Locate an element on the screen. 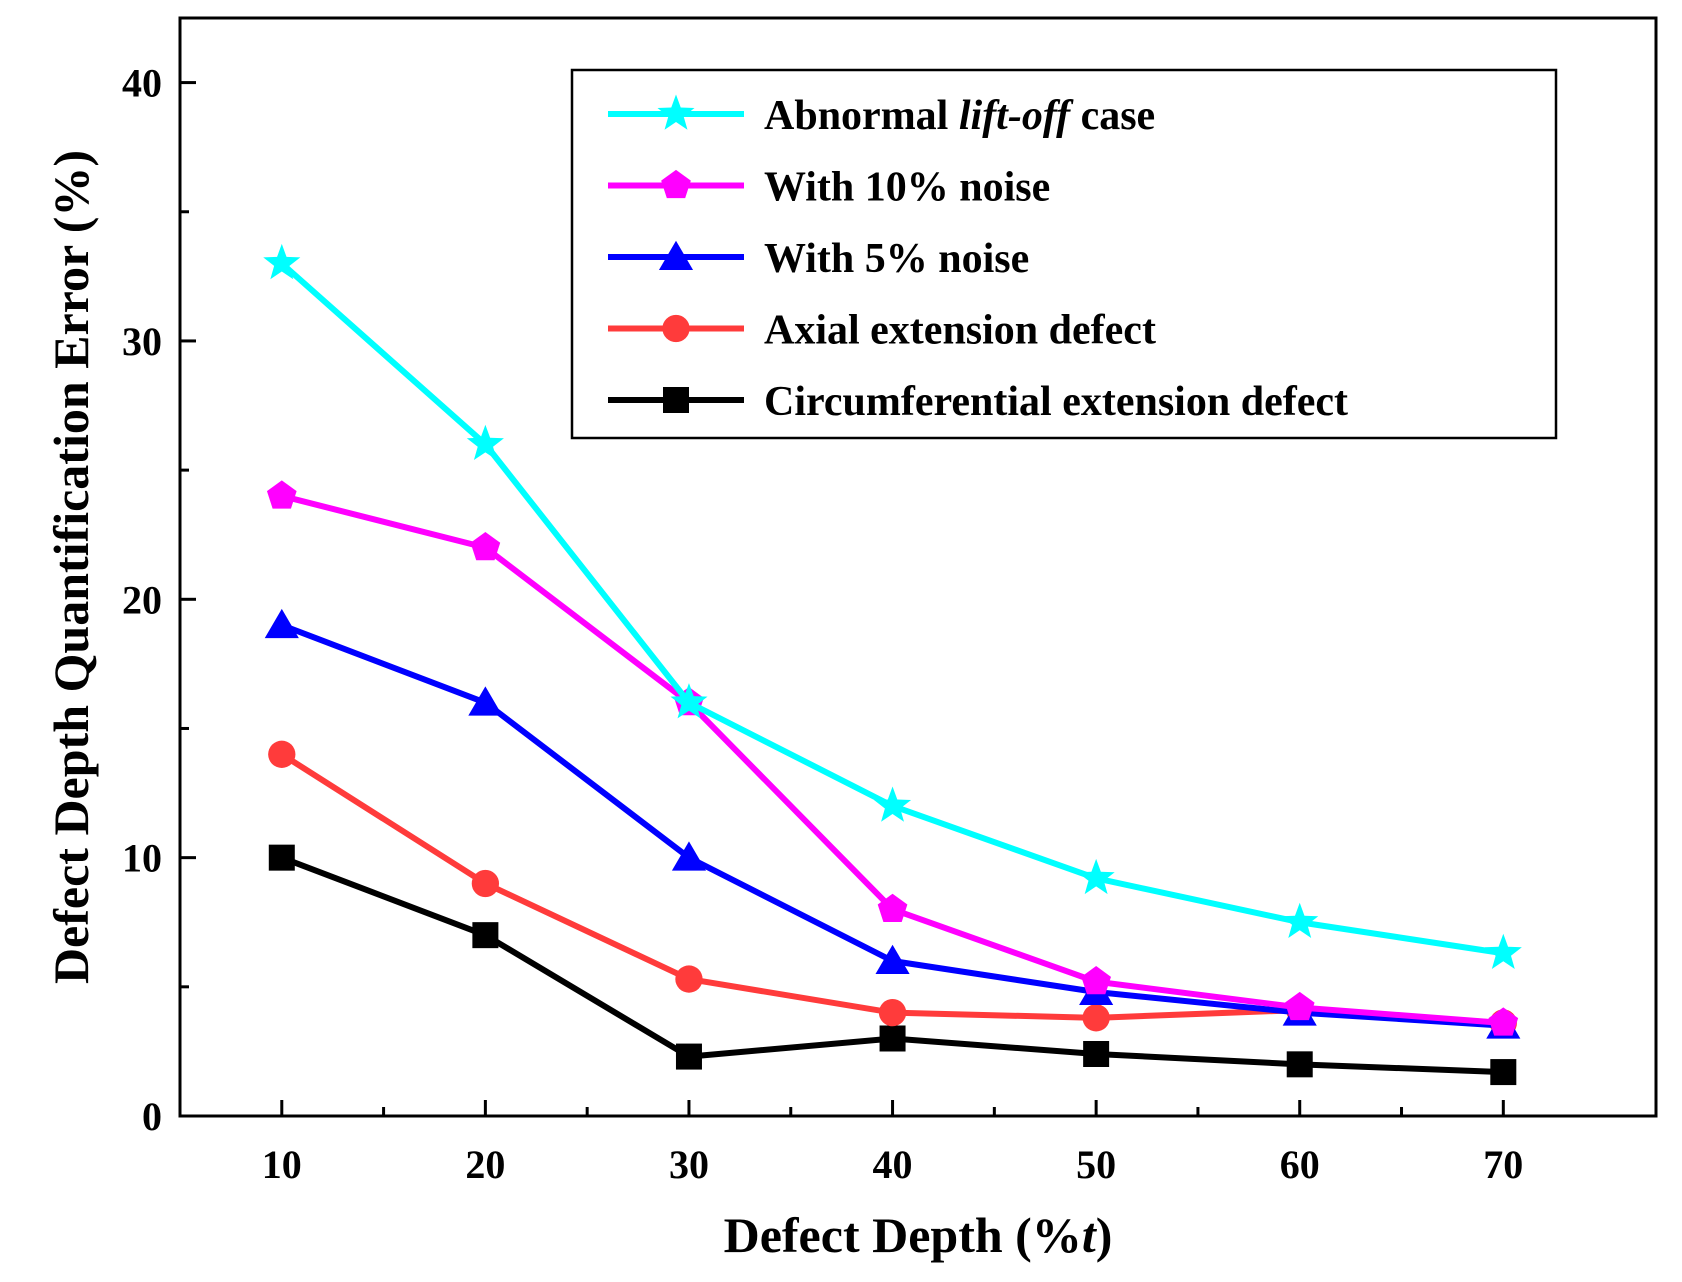 The width and height of the screenshot is (1682, 1282). legend-item: With 5% noise is located at coordinates (818, 259).